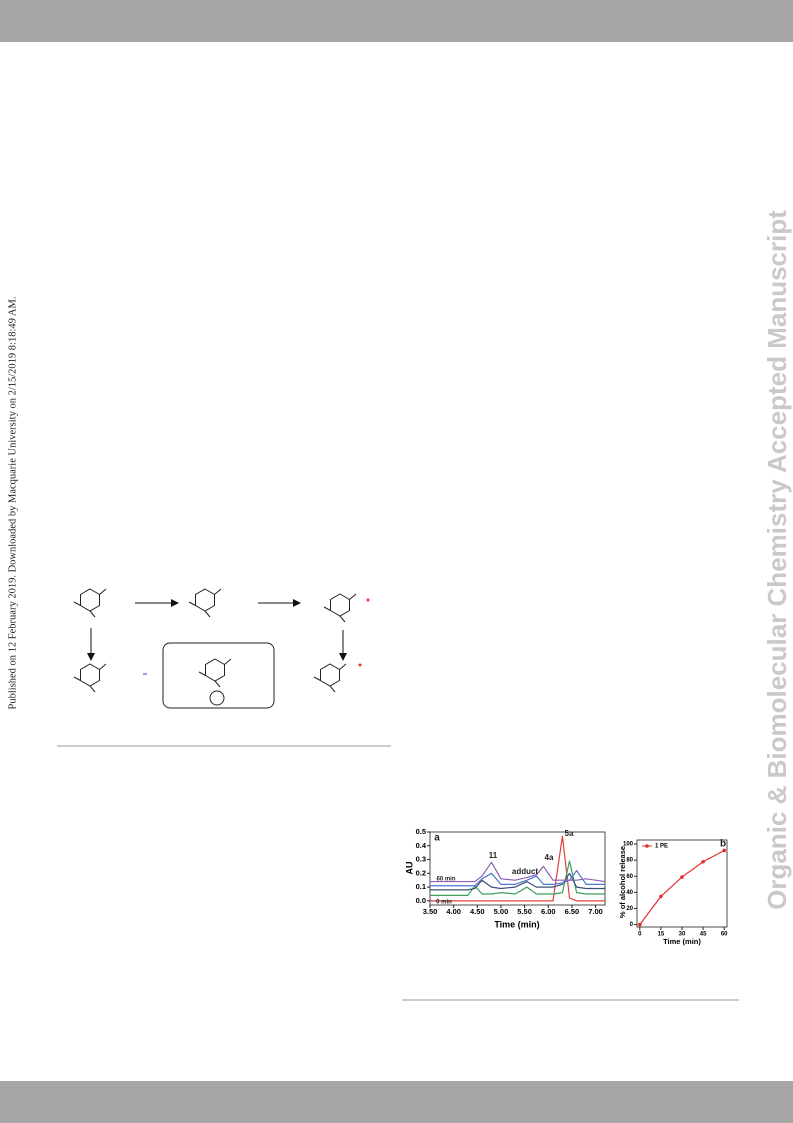 The image size is (793, 1123). I want to click on y-tick-label: 0.1, so click(421, 886).